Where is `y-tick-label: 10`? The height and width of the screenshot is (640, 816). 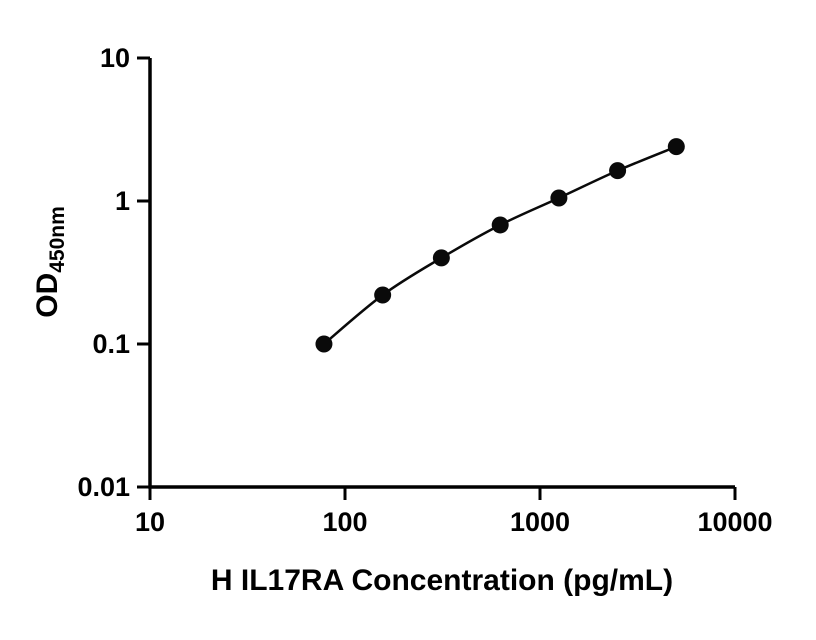
y-tick-label: 10 is located at coordinates (115, 58).